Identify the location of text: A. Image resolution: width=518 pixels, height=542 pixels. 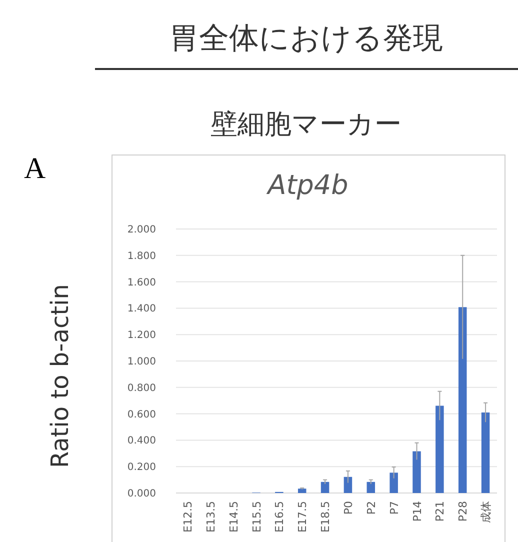
(35, 168).